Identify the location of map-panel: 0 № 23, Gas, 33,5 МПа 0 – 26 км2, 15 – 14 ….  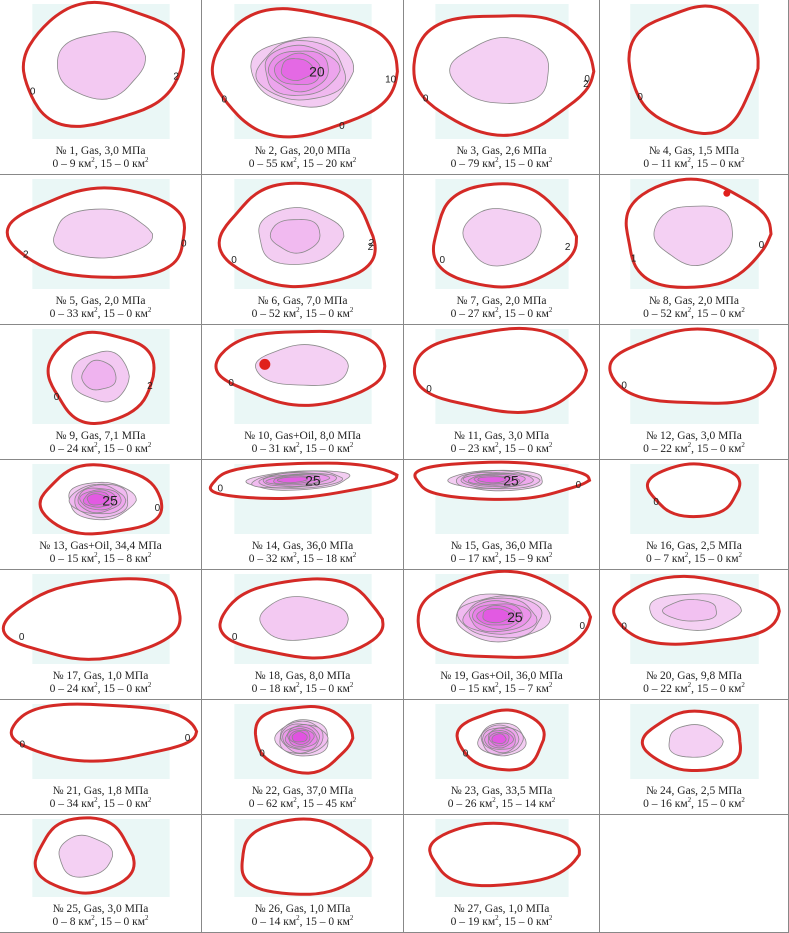
(502, 757).